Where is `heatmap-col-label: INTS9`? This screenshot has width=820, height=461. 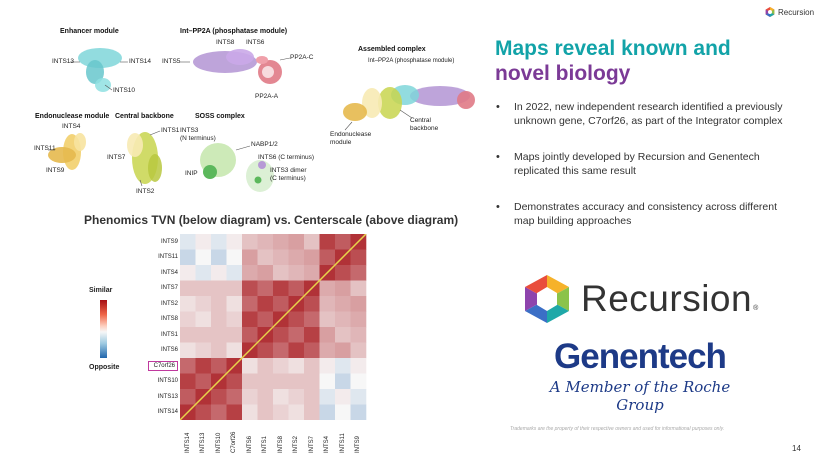 heatmap-col-label: INTS9 is located at coordinates (358, 444).